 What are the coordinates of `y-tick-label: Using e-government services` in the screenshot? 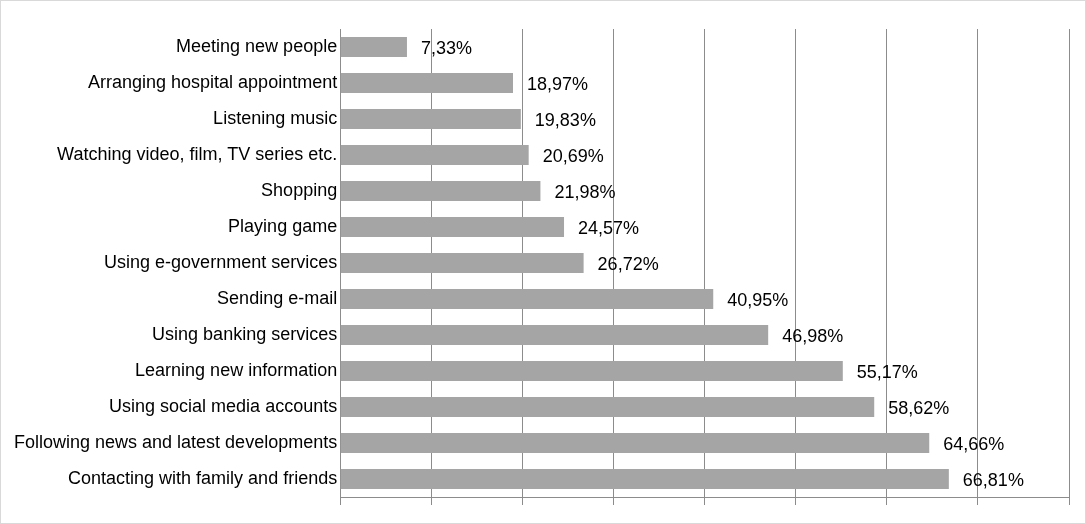 It's located at (221, 261).